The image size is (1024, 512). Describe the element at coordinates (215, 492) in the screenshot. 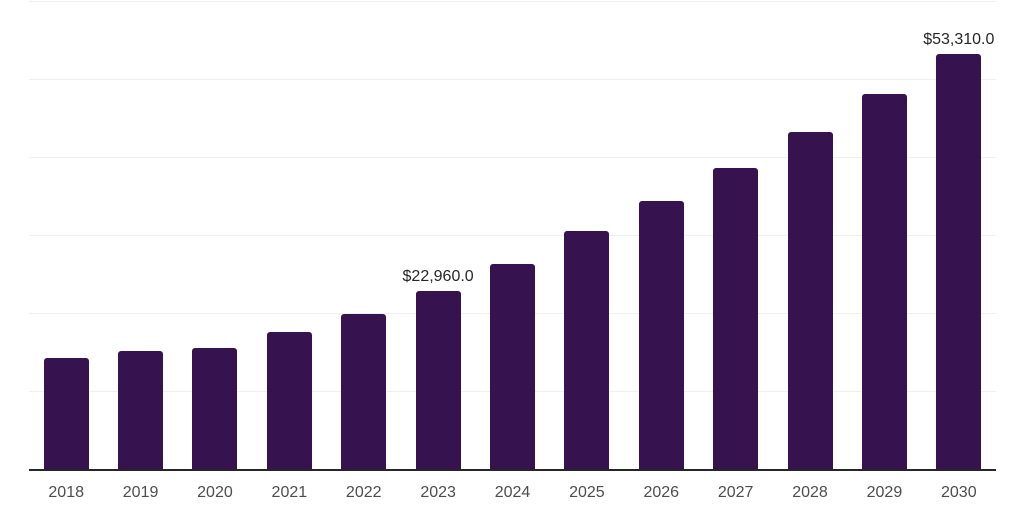

I see `x-tick-label-2020: 2020` at that location.